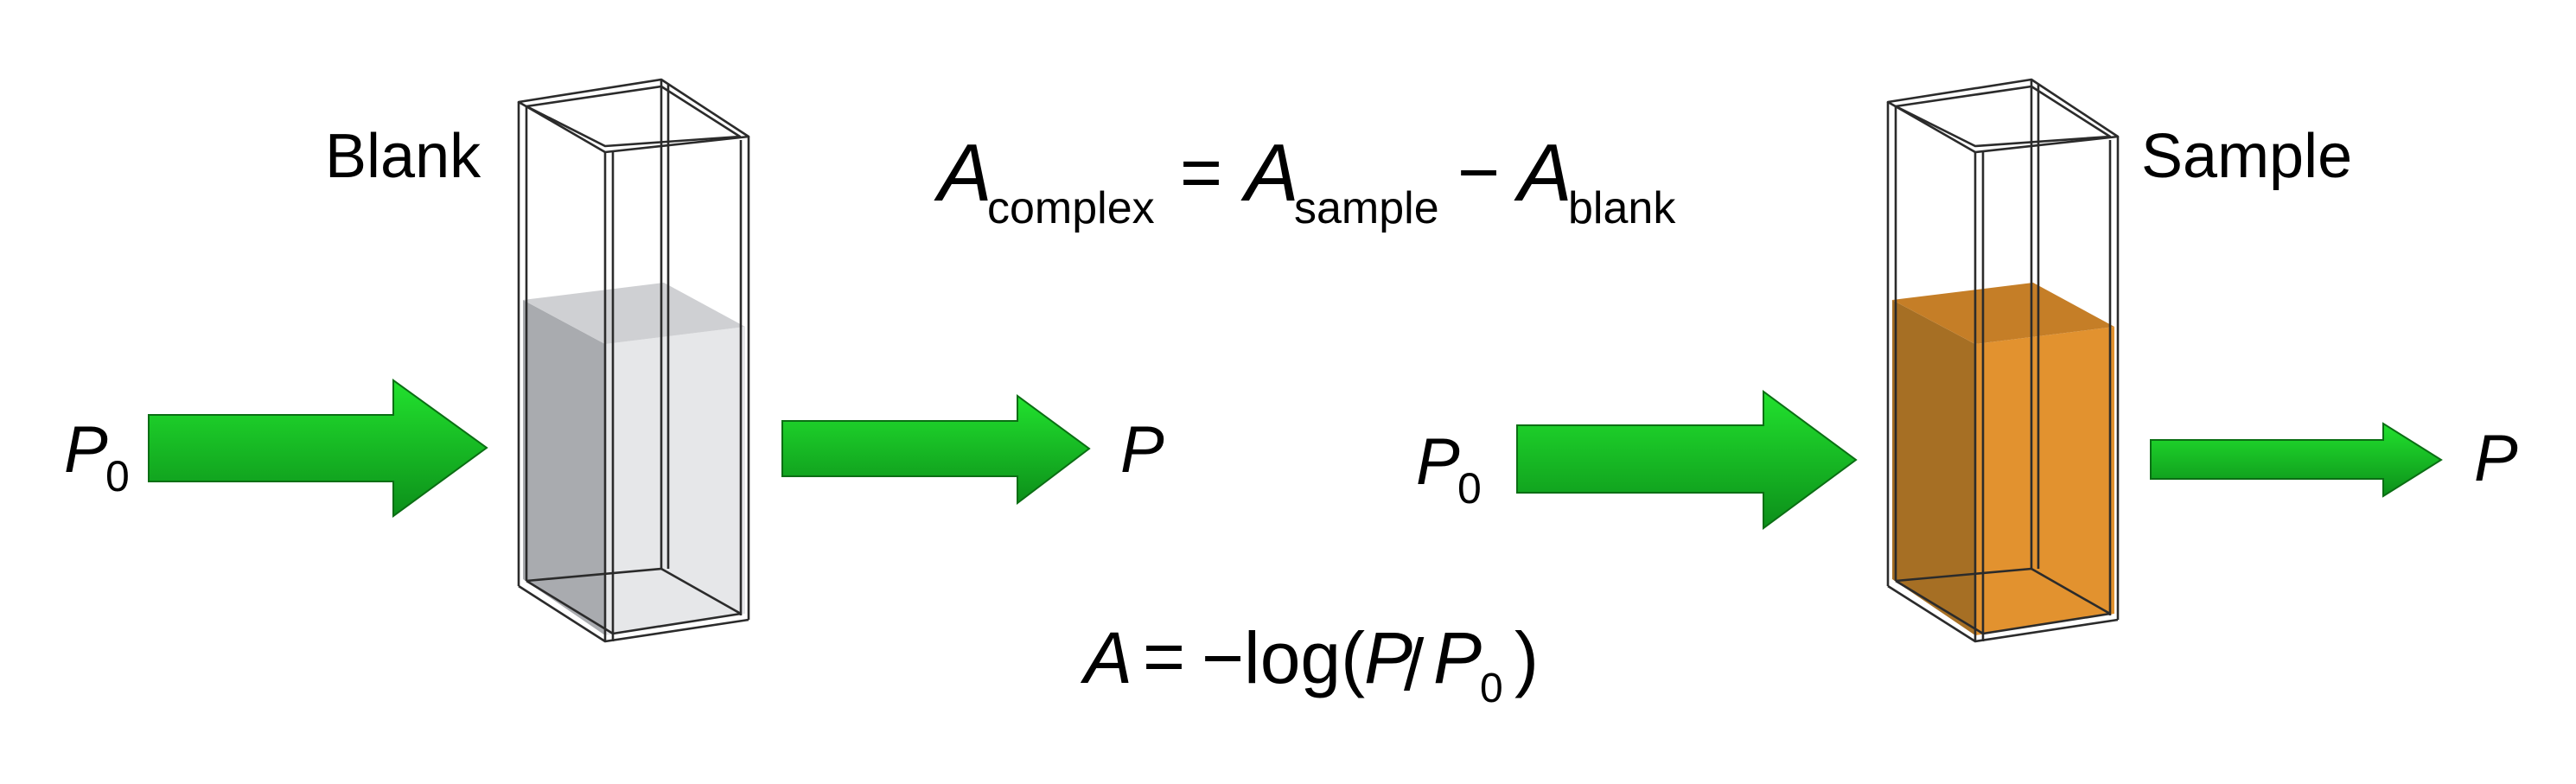 The image size is (2576, 784). What do you see at coordinates (1469, 489) in the screenshot?
I see `sample-p0-subscript: 0` at bounding box center [1469, 489].